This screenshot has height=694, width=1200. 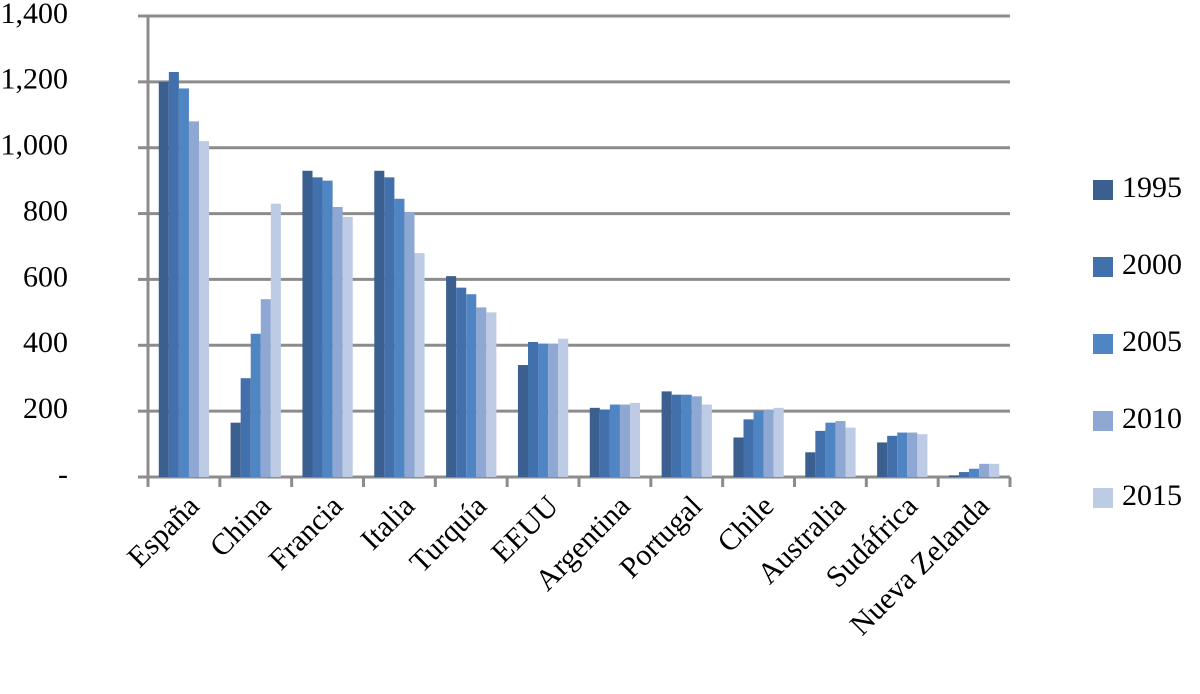 What do you see at coordinates (45, 408) in the screenshot?
I see `y-tick-label: 200` at bounding box center [45, 408].